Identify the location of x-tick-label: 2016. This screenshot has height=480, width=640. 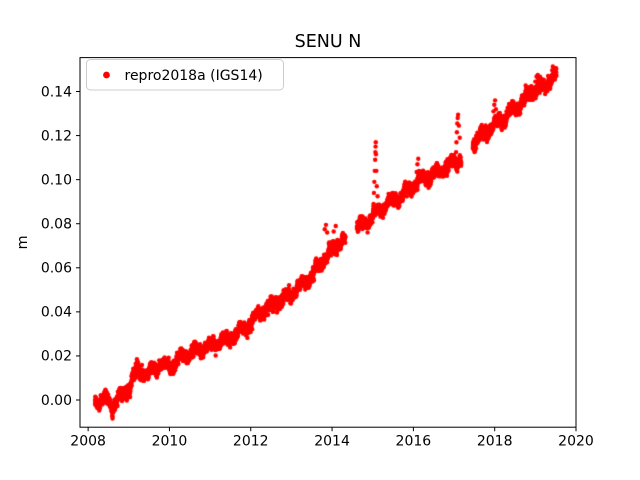
(414, 442).